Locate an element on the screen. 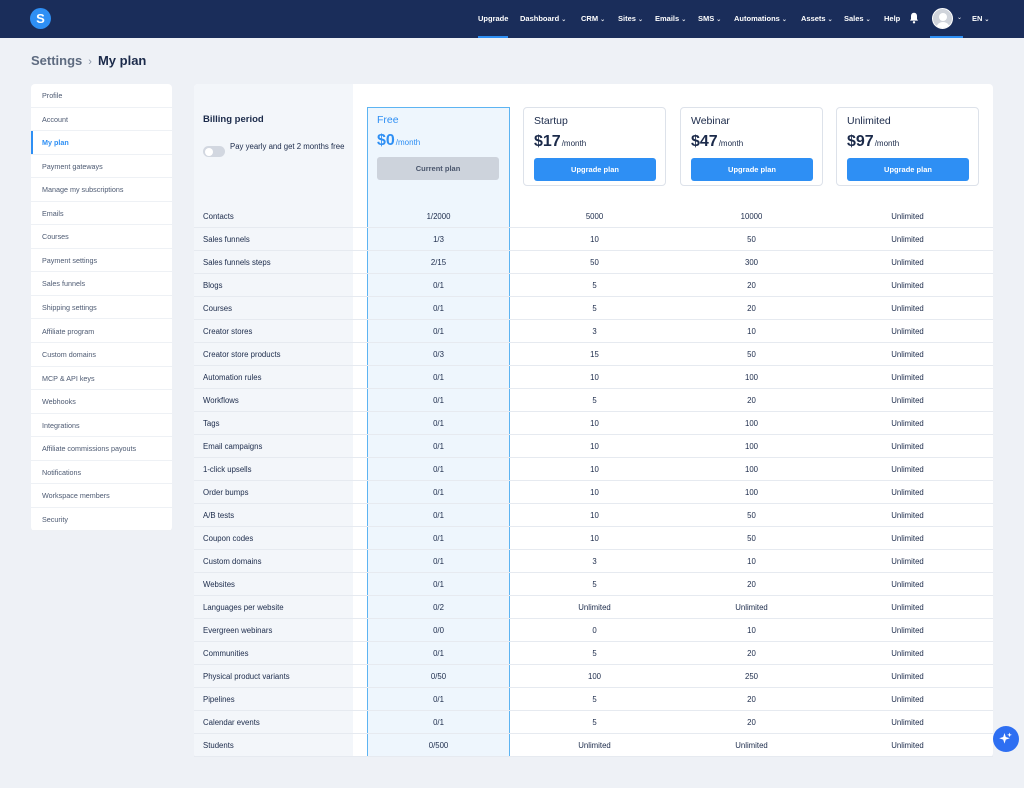 This screenshot has width=1024, height=788. sidebar-item-sales-funnels: Sales funnels is located at coordinates (101, 284).